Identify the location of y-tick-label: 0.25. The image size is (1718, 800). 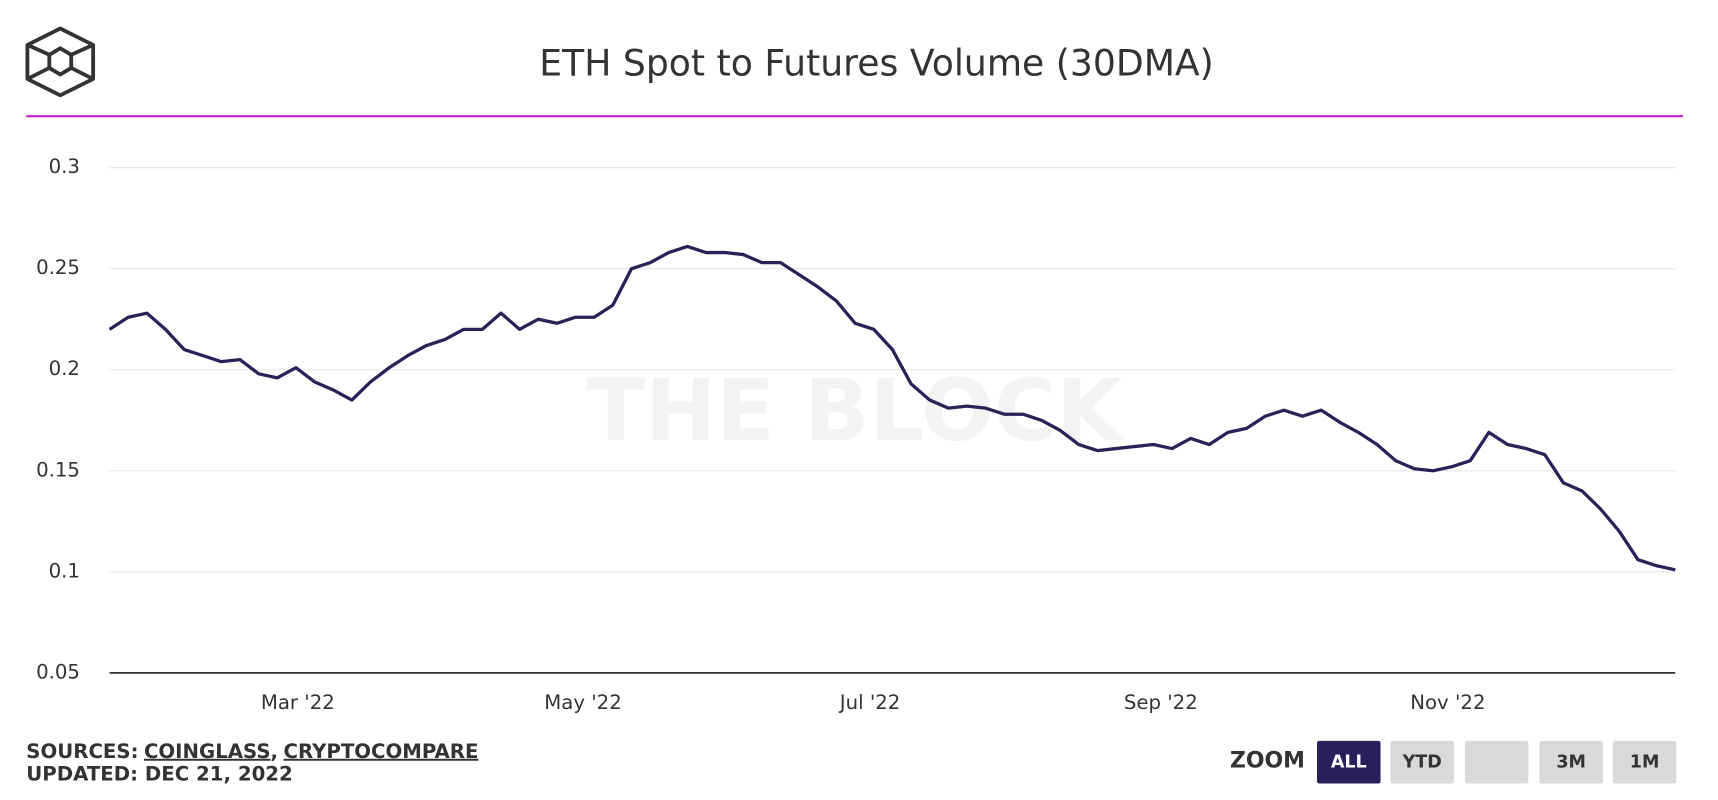
(58, 267).